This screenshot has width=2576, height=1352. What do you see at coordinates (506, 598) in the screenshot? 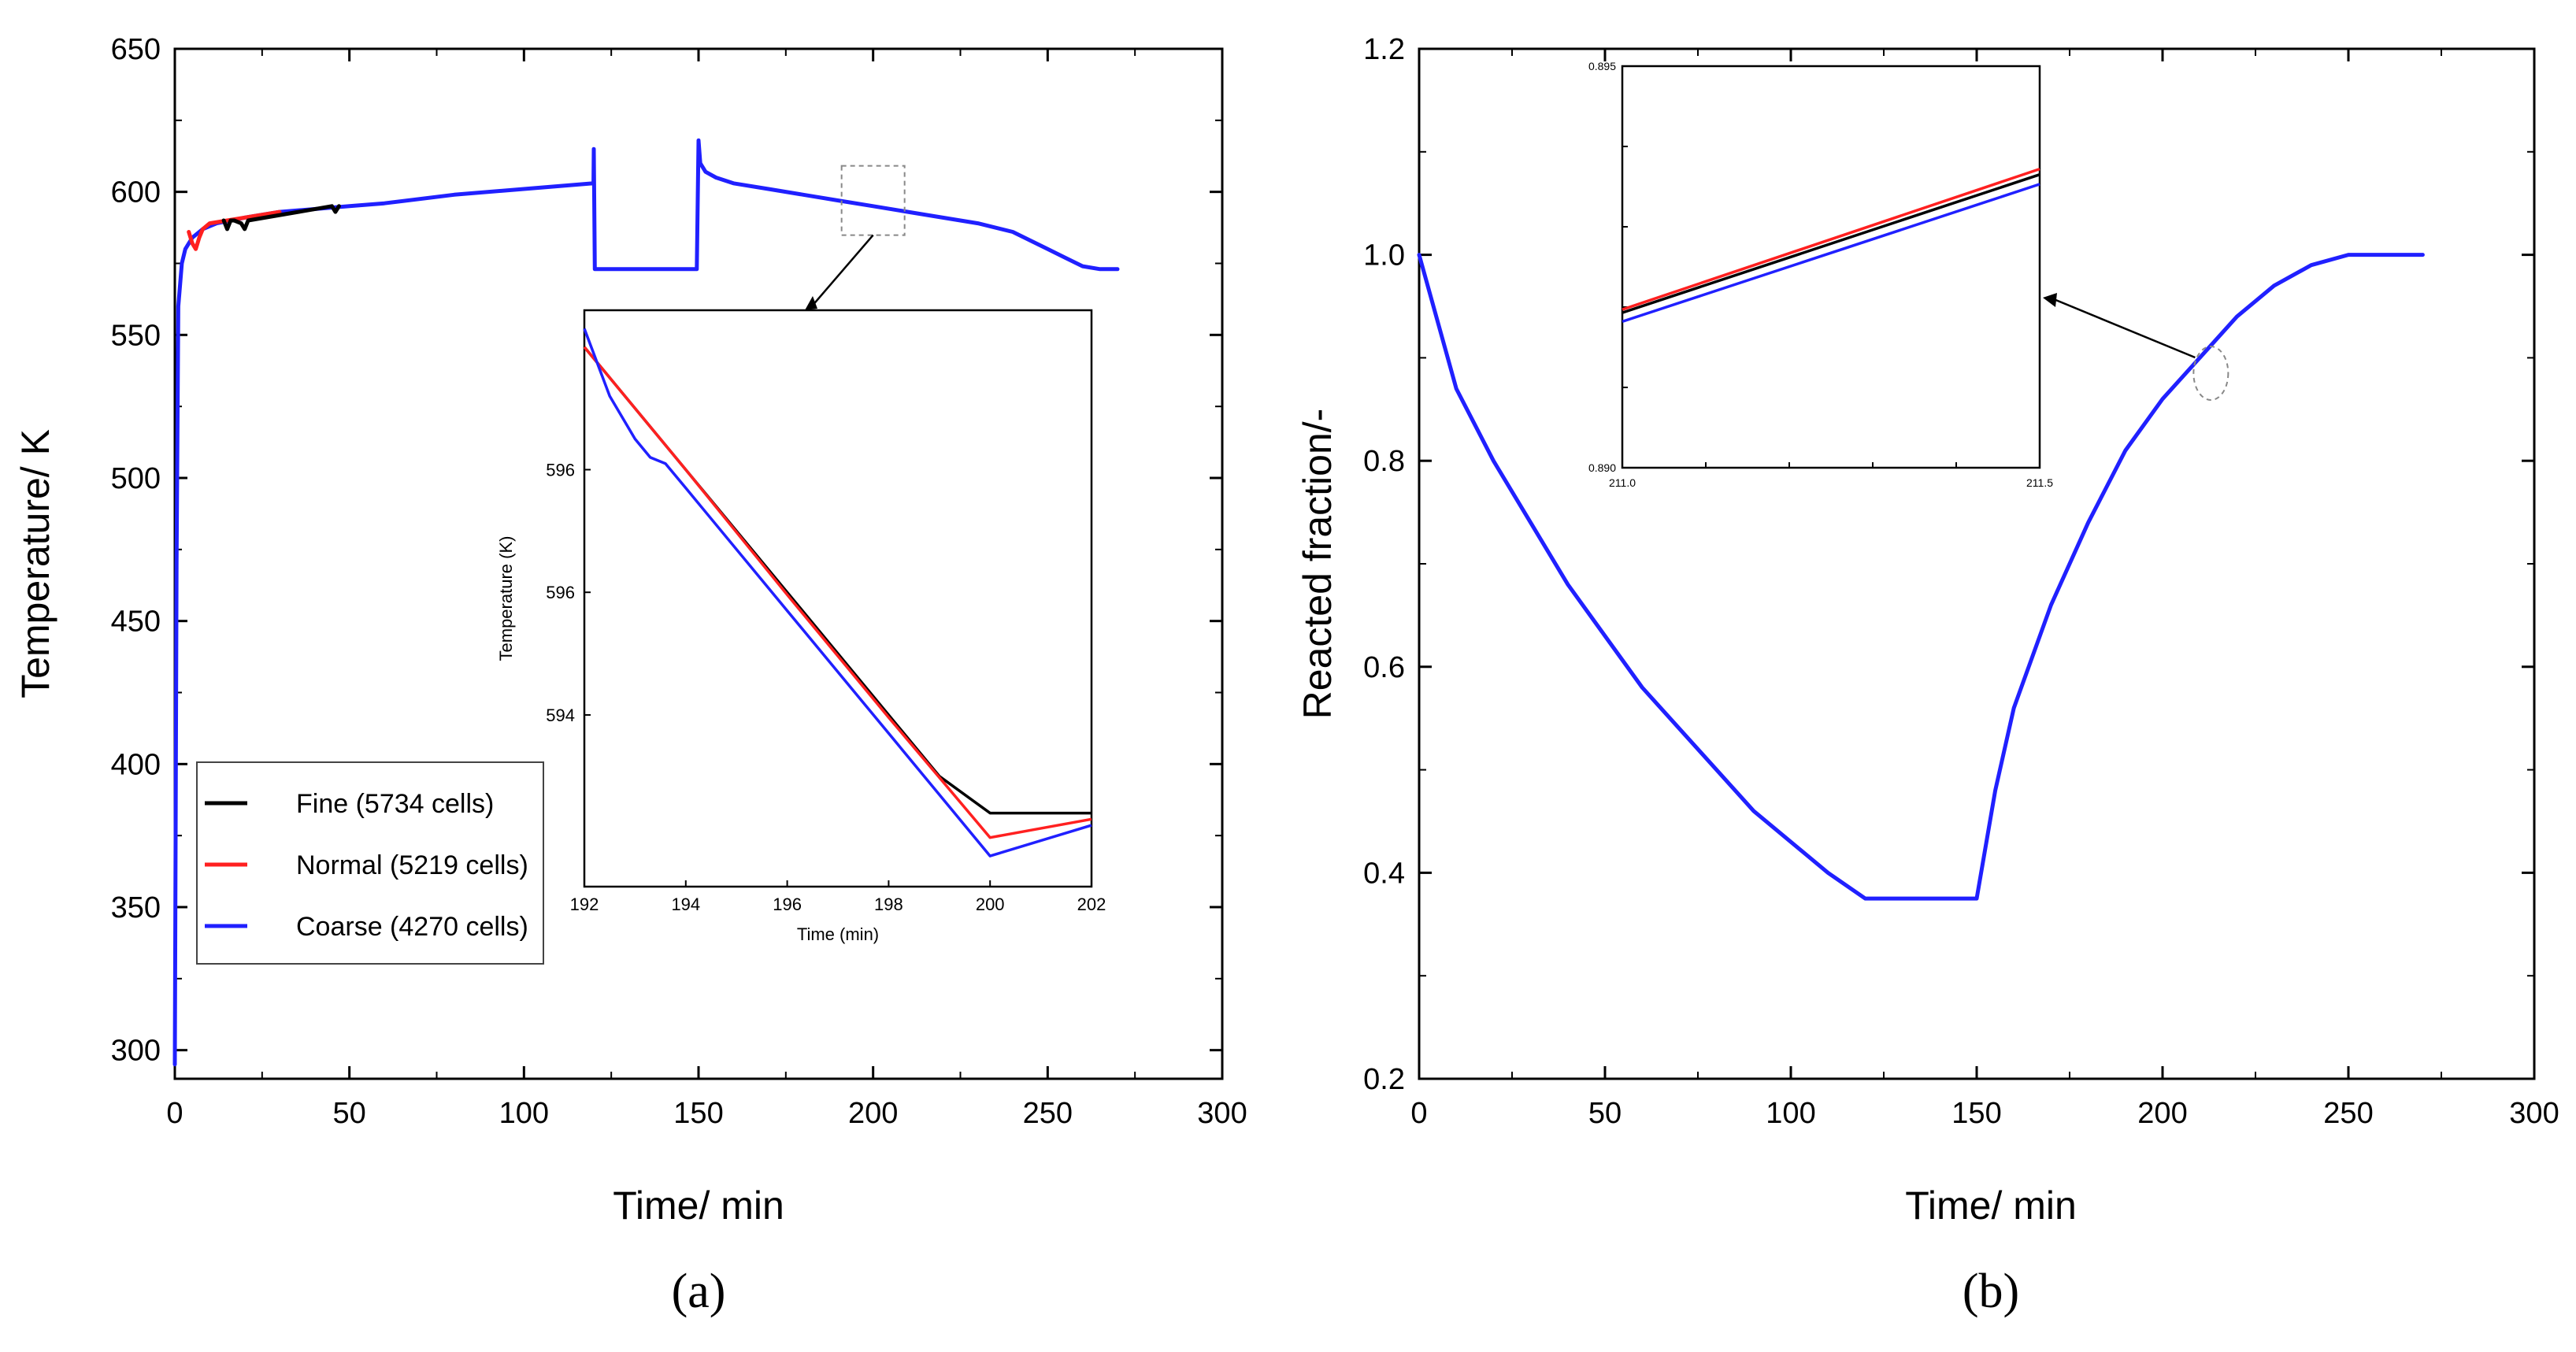
I see `a-inset-y-axis-title: Temperature (K)` at bounding box center [506, 598].